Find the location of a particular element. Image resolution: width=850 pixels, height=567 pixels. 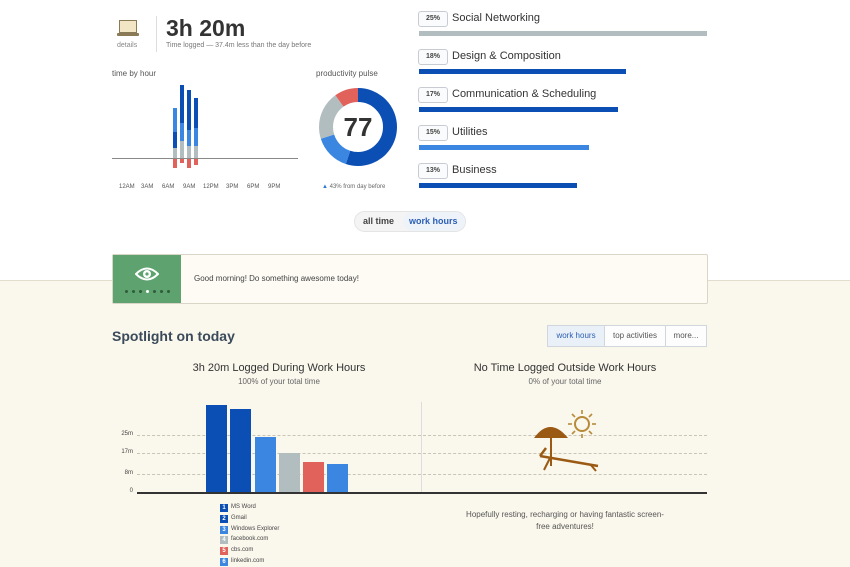

hour-tick-12am: 12AM is located at coordinates (127, 187).